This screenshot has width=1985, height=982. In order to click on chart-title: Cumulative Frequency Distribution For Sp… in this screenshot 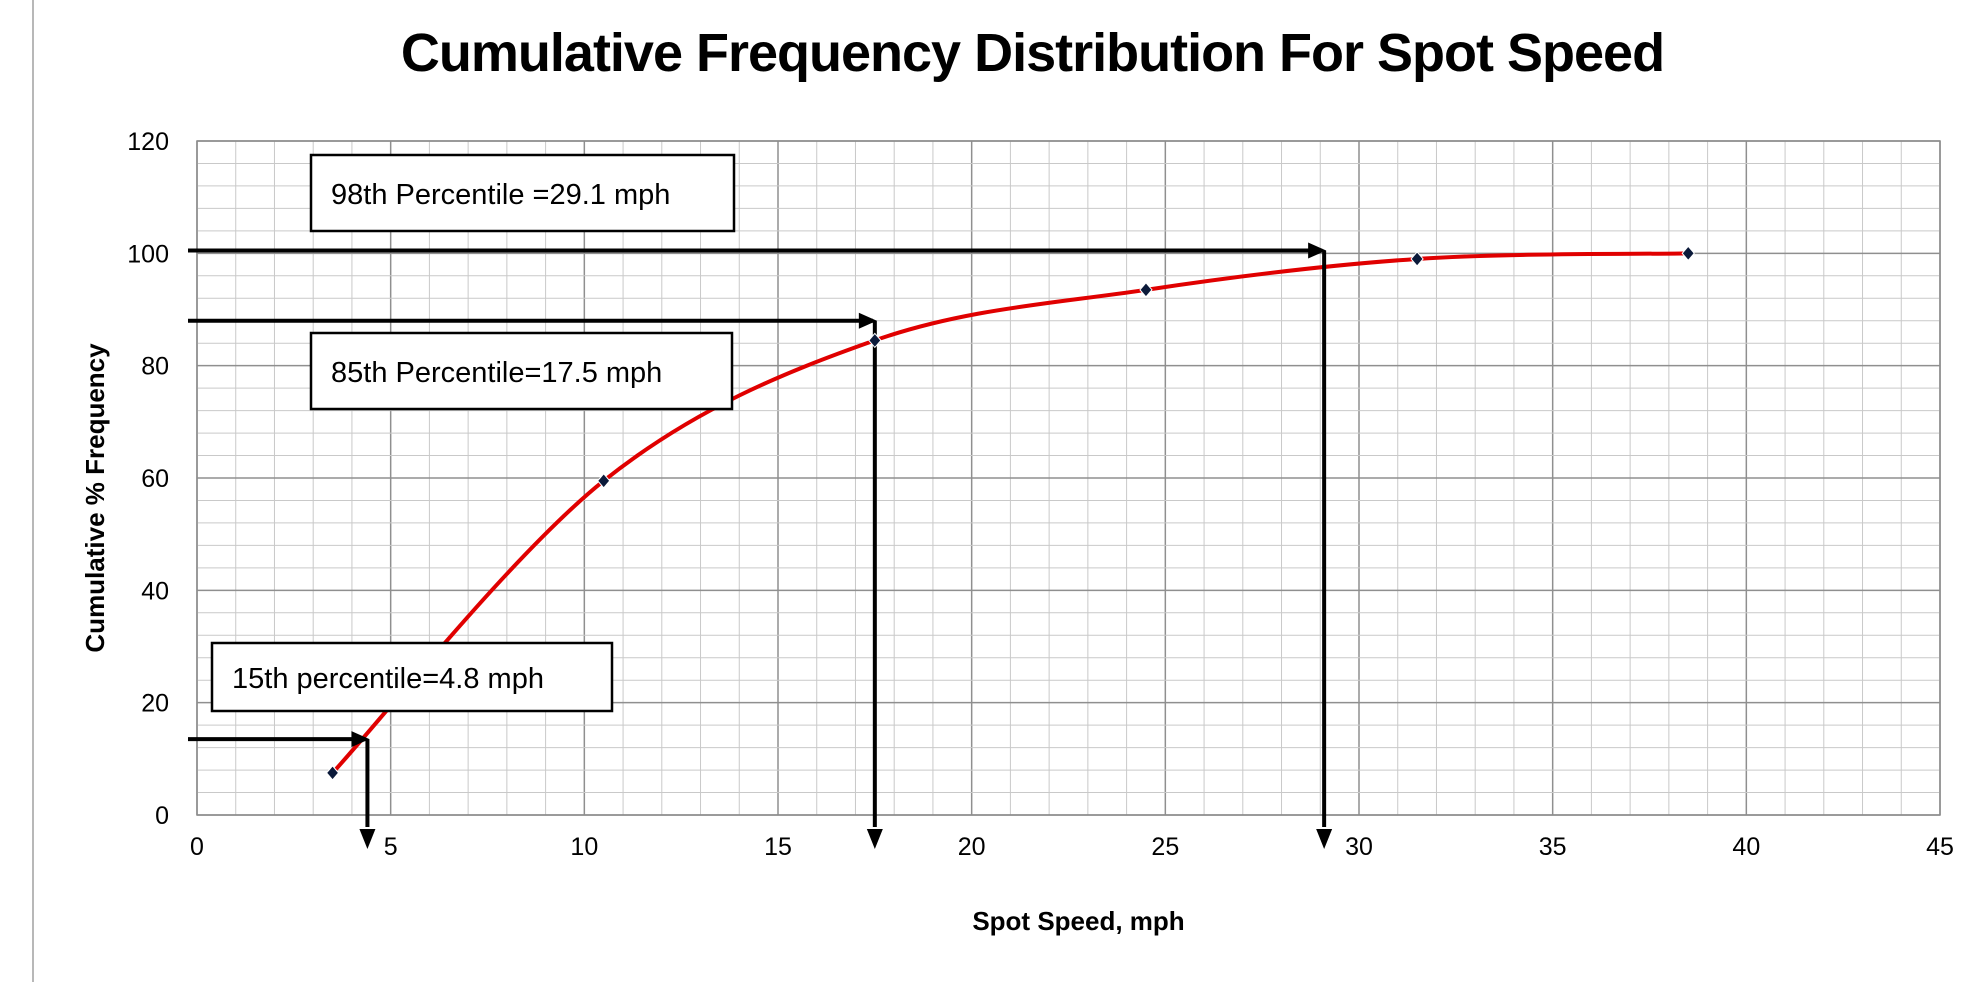, I will do `click(1032, 53)`.